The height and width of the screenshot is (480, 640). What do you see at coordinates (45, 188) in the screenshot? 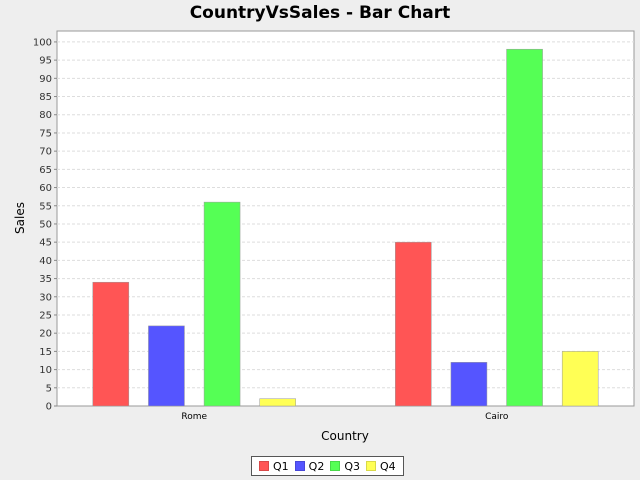
I see `y-tick-label: 60` at bounding box center [45, 188].